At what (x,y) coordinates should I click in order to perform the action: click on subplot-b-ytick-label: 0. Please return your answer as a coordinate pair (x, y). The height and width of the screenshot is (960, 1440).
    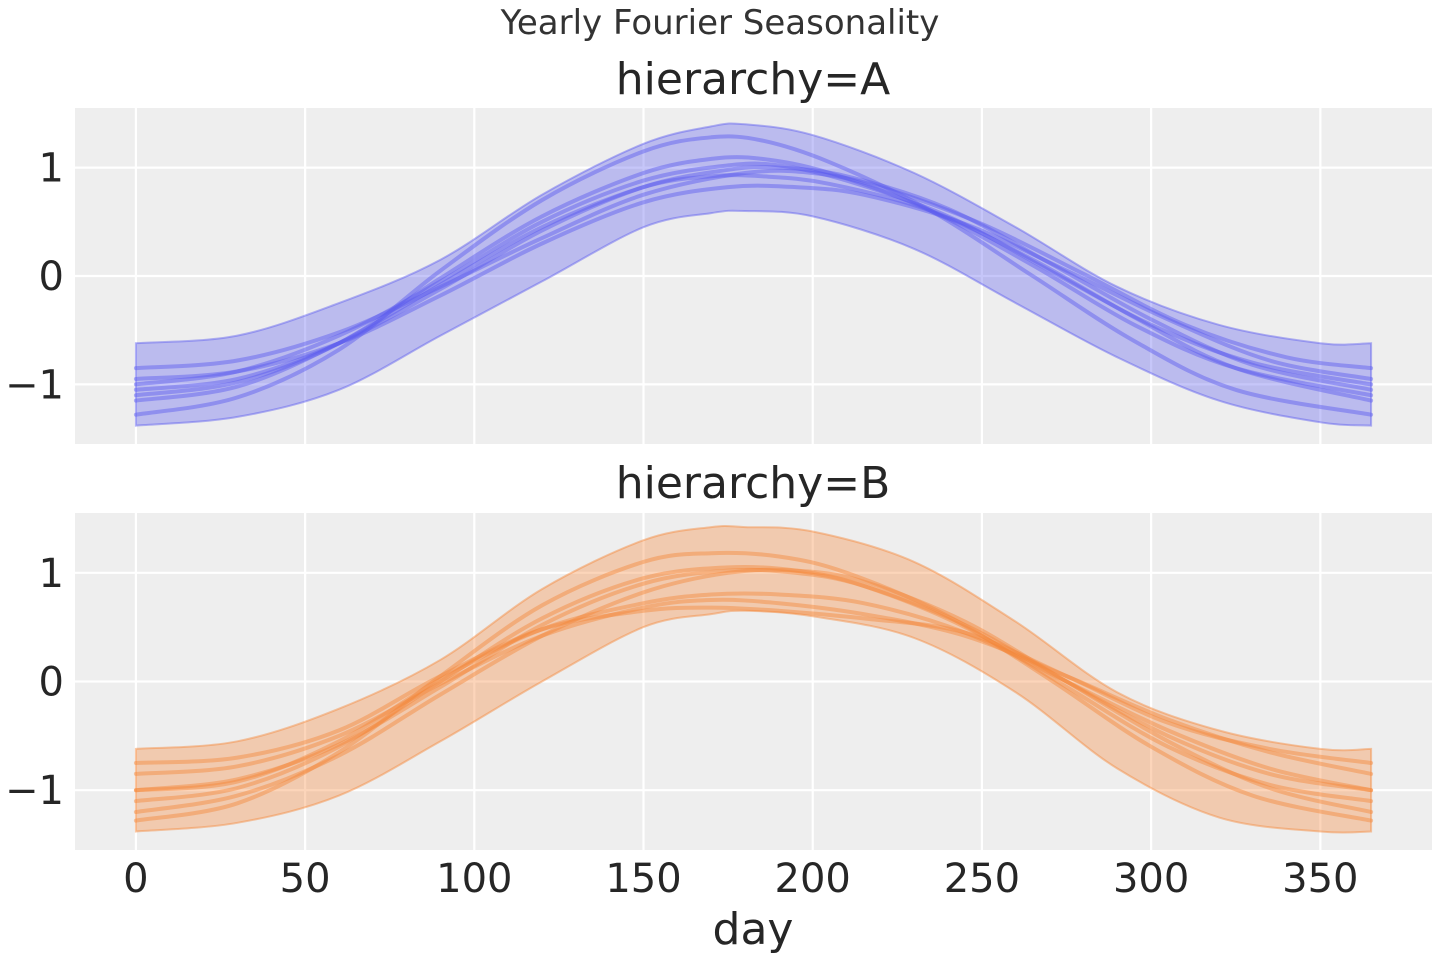
    Looking at the image, I should click on (51, 683).